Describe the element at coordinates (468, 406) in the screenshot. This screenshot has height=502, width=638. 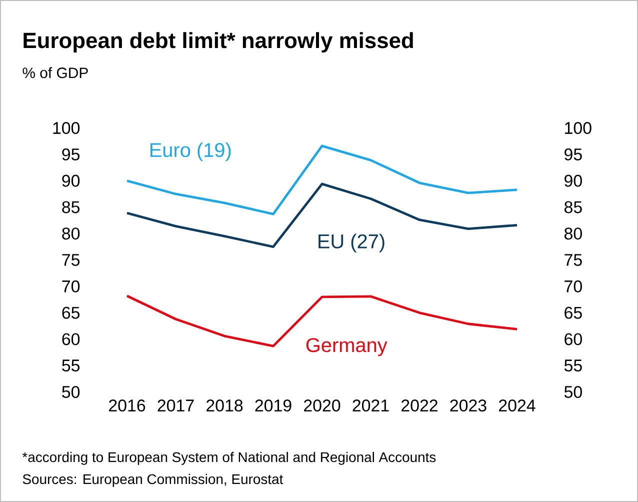
I see `x-tick-label: 2023` at that location.